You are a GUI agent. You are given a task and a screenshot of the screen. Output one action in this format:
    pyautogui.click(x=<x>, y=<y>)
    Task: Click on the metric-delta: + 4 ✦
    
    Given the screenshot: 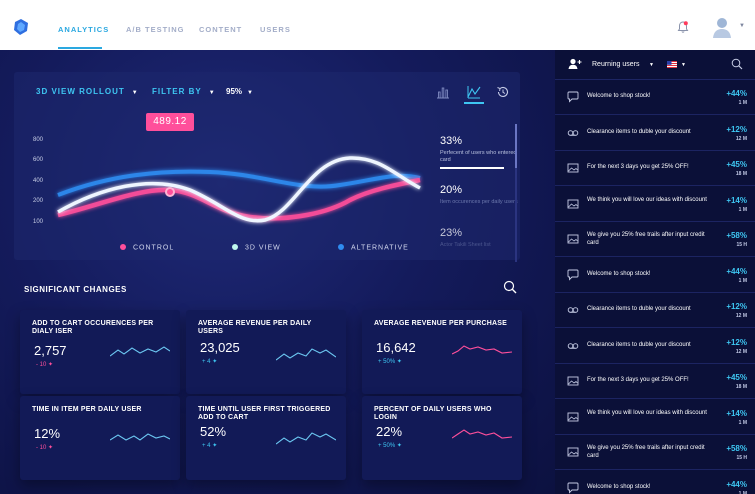 What is the action you would take?
    pyautogui.click(x=209, y=445)
    